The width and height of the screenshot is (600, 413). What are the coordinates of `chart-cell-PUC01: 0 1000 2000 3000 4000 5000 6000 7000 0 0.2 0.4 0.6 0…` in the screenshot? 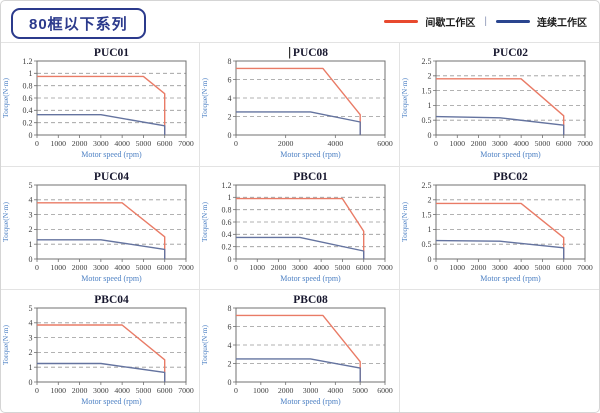 It's located at (101, 105).